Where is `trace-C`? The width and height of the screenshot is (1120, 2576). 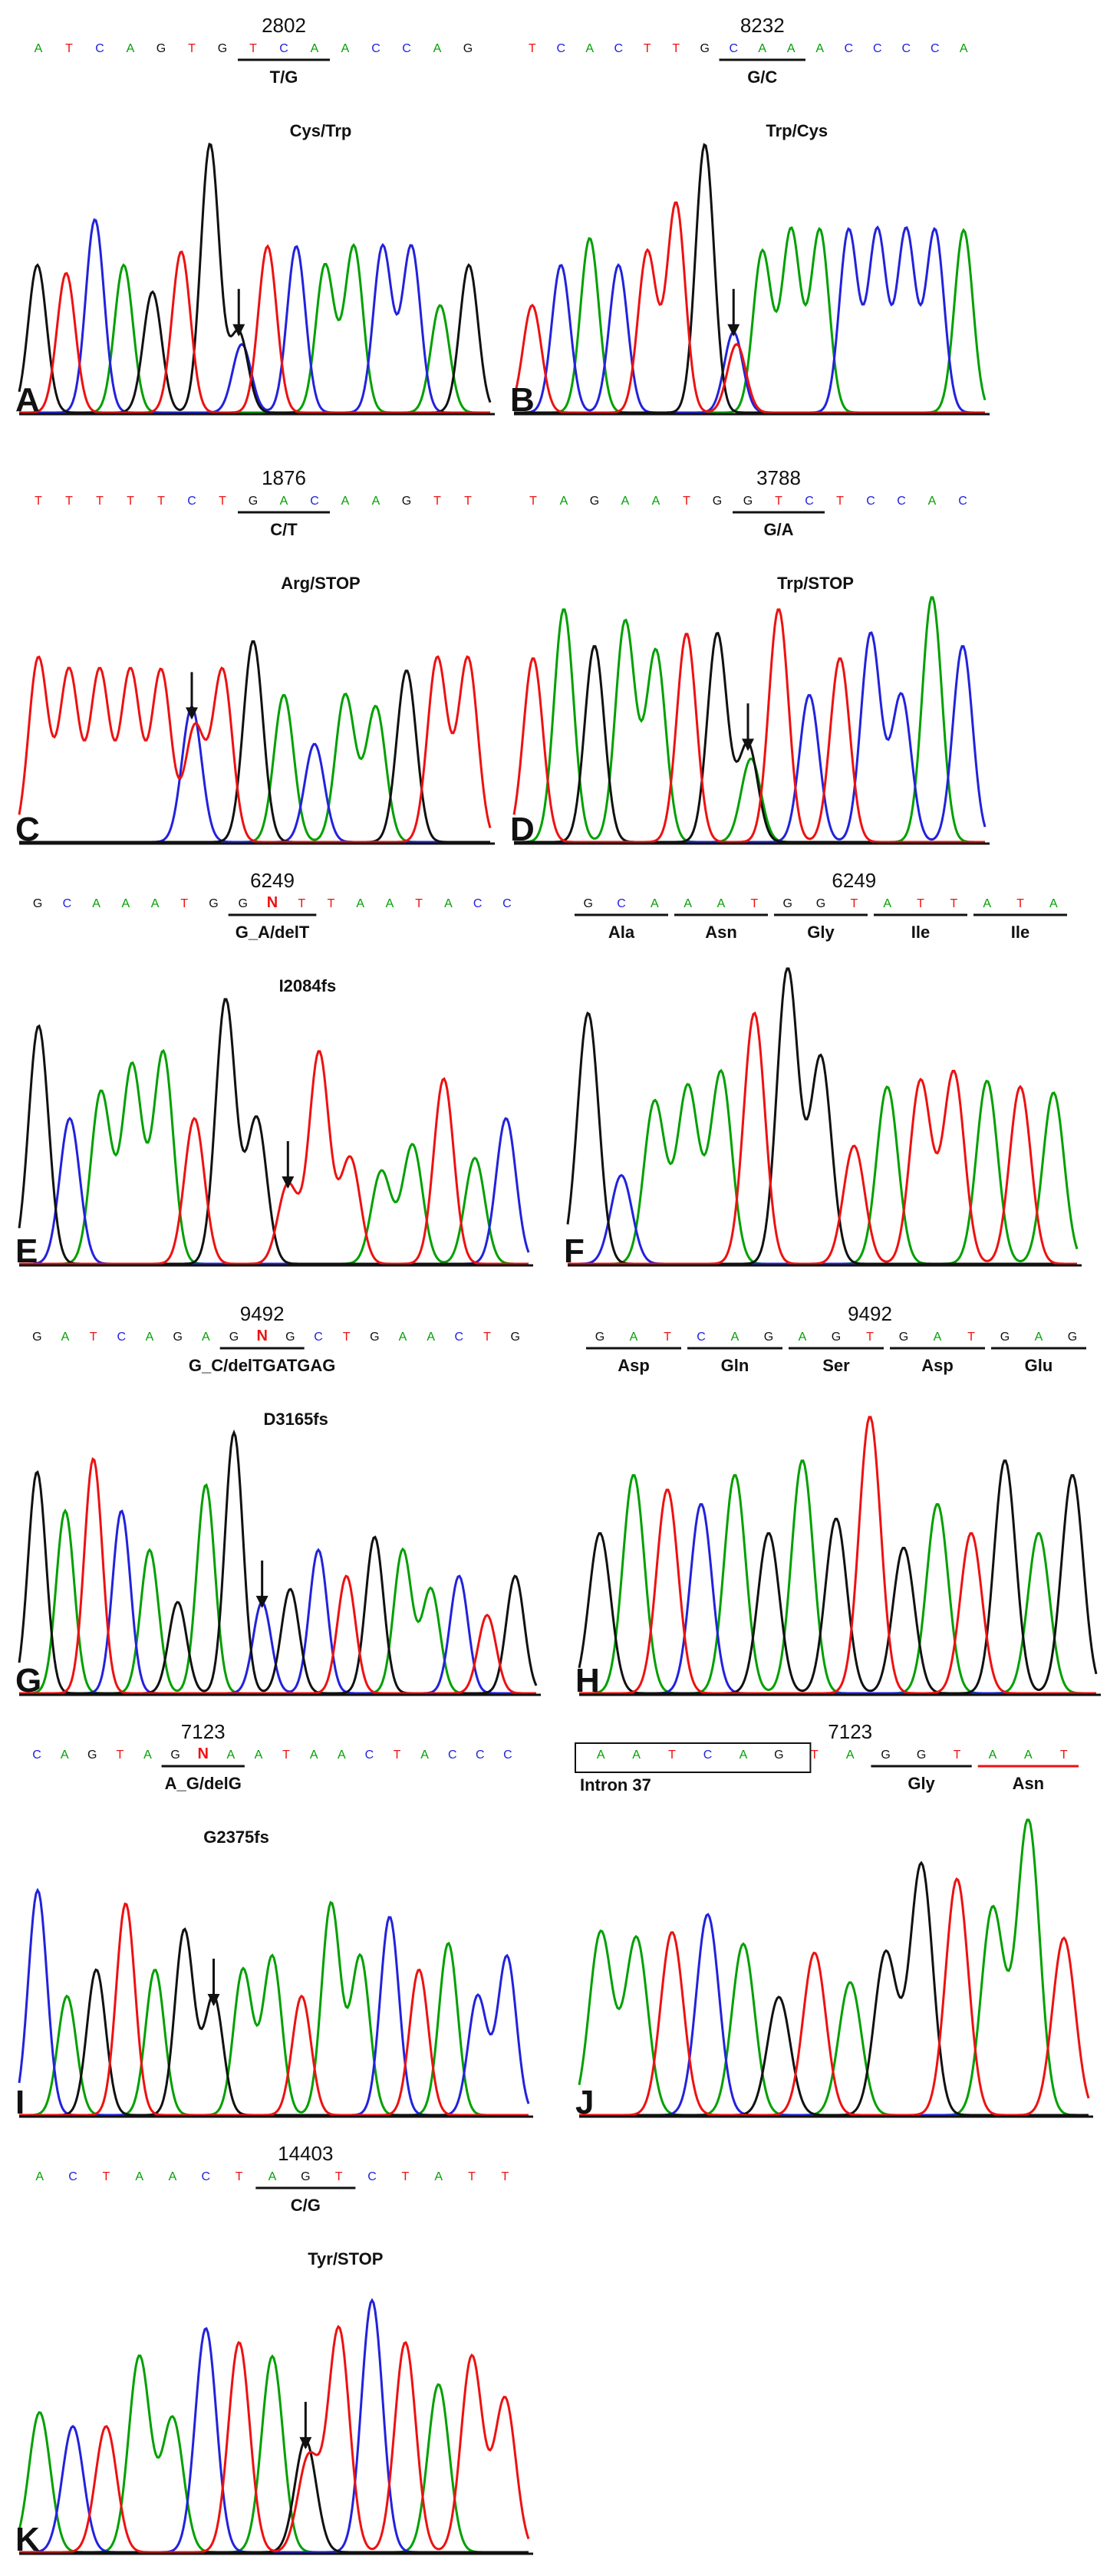
trace-C is located at coordinates (834, 2015).